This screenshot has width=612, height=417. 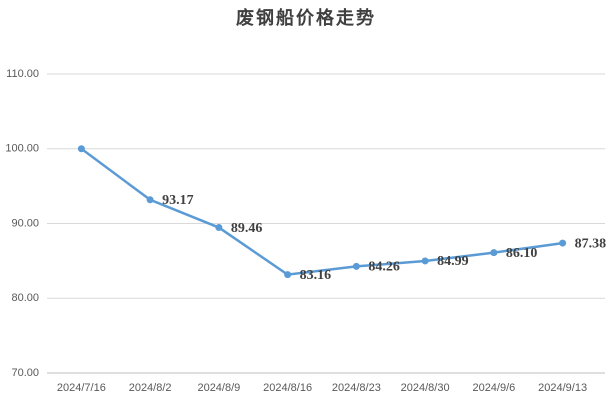 What do you see at coordinates (287, 388) in the screenshot?
I see `x-tick-label: 2024/8/16` at bounding box center [287, 388].